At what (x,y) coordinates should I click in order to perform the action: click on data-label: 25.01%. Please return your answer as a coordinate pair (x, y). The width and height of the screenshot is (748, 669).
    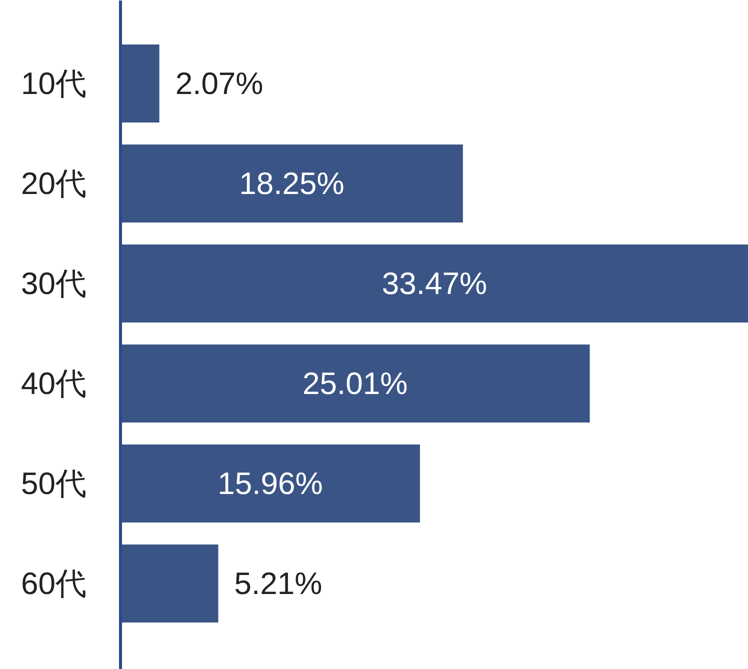
    Looking at the image, I should click on (355, 383).